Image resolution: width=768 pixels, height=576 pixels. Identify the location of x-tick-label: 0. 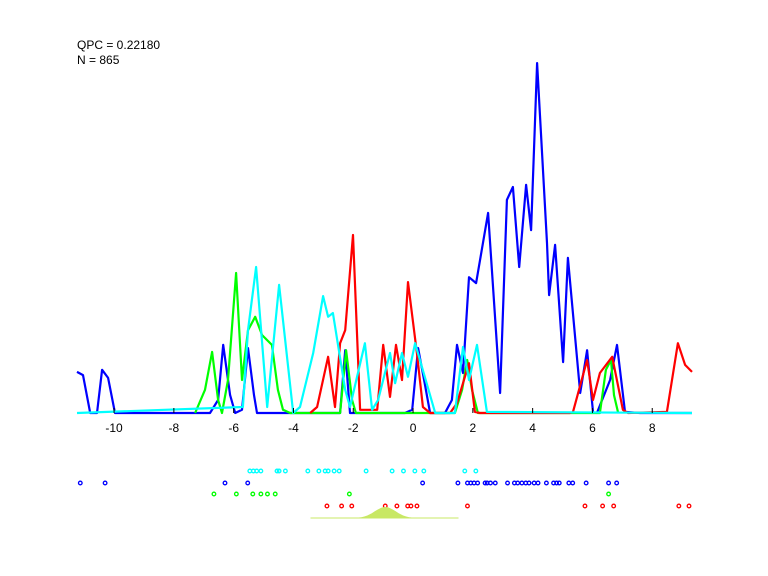
(413, 428).